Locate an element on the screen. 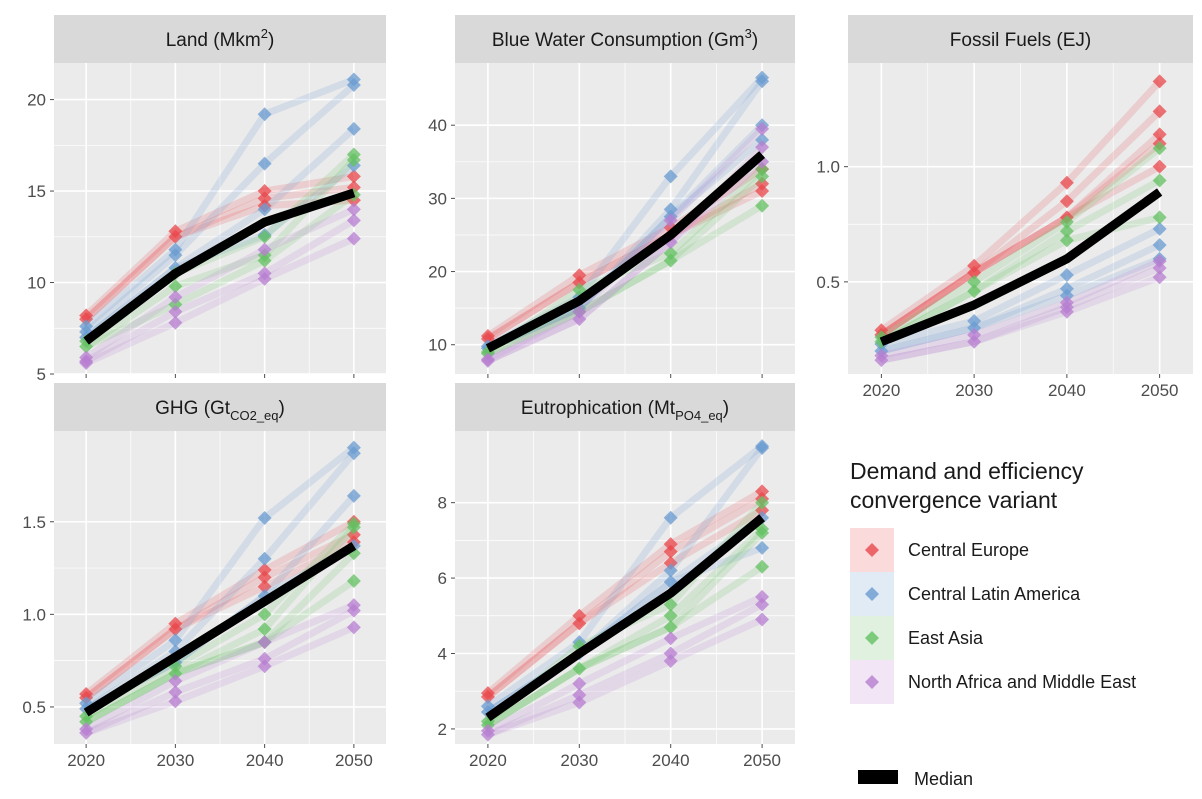 The width and height of the screenshot is (1202, 799). legend-item: Central Latin America is located at coordinates (965, 594).